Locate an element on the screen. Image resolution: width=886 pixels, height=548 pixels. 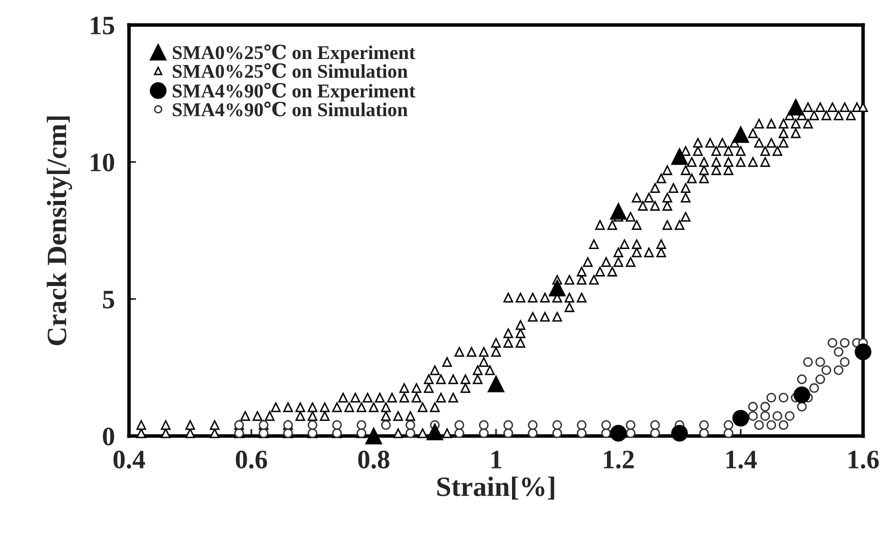
legend-label: SMA4%90℃ on Simulation is located at coordinates (290, 109).